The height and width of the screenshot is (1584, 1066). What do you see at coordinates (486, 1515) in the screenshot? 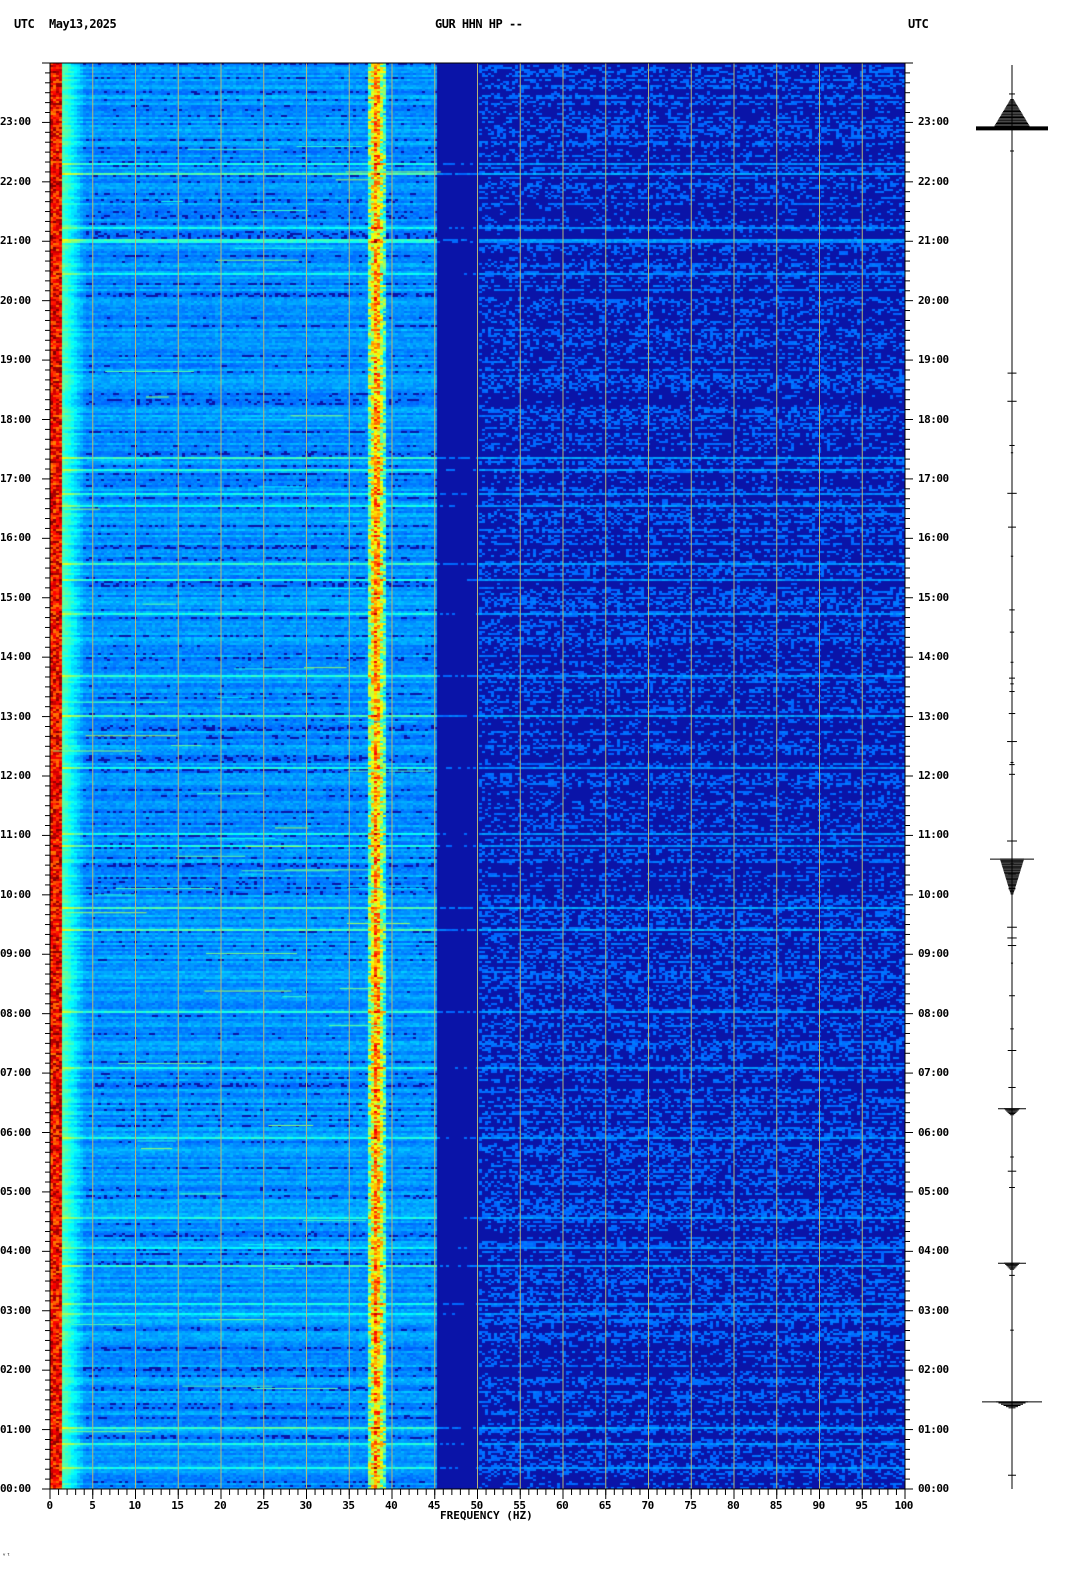
I see `x-axis-label: FREQUENCY (HZ)` at bounding box center [486, 1515].